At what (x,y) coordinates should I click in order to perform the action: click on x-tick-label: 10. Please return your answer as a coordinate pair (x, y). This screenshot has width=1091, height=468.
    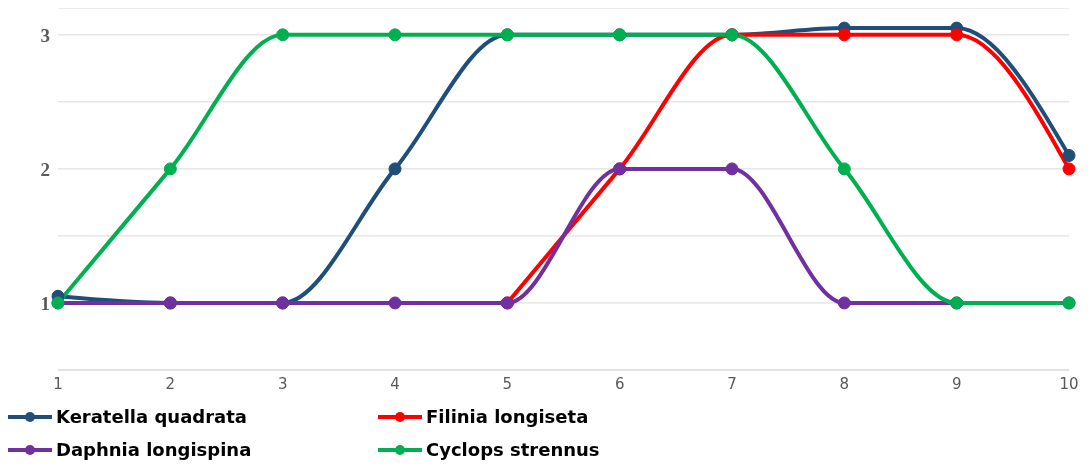
    Looking at the image, I should click on (1069, 383).